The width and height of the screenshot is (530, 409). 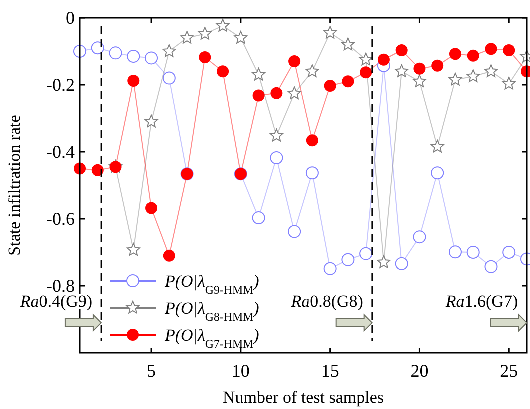 What do you see at coordinates (212, 284) in the screenshot?
I see `legend-label: P(O|λ$_{G9-HMM}$)` at bounding box center [212, 284].